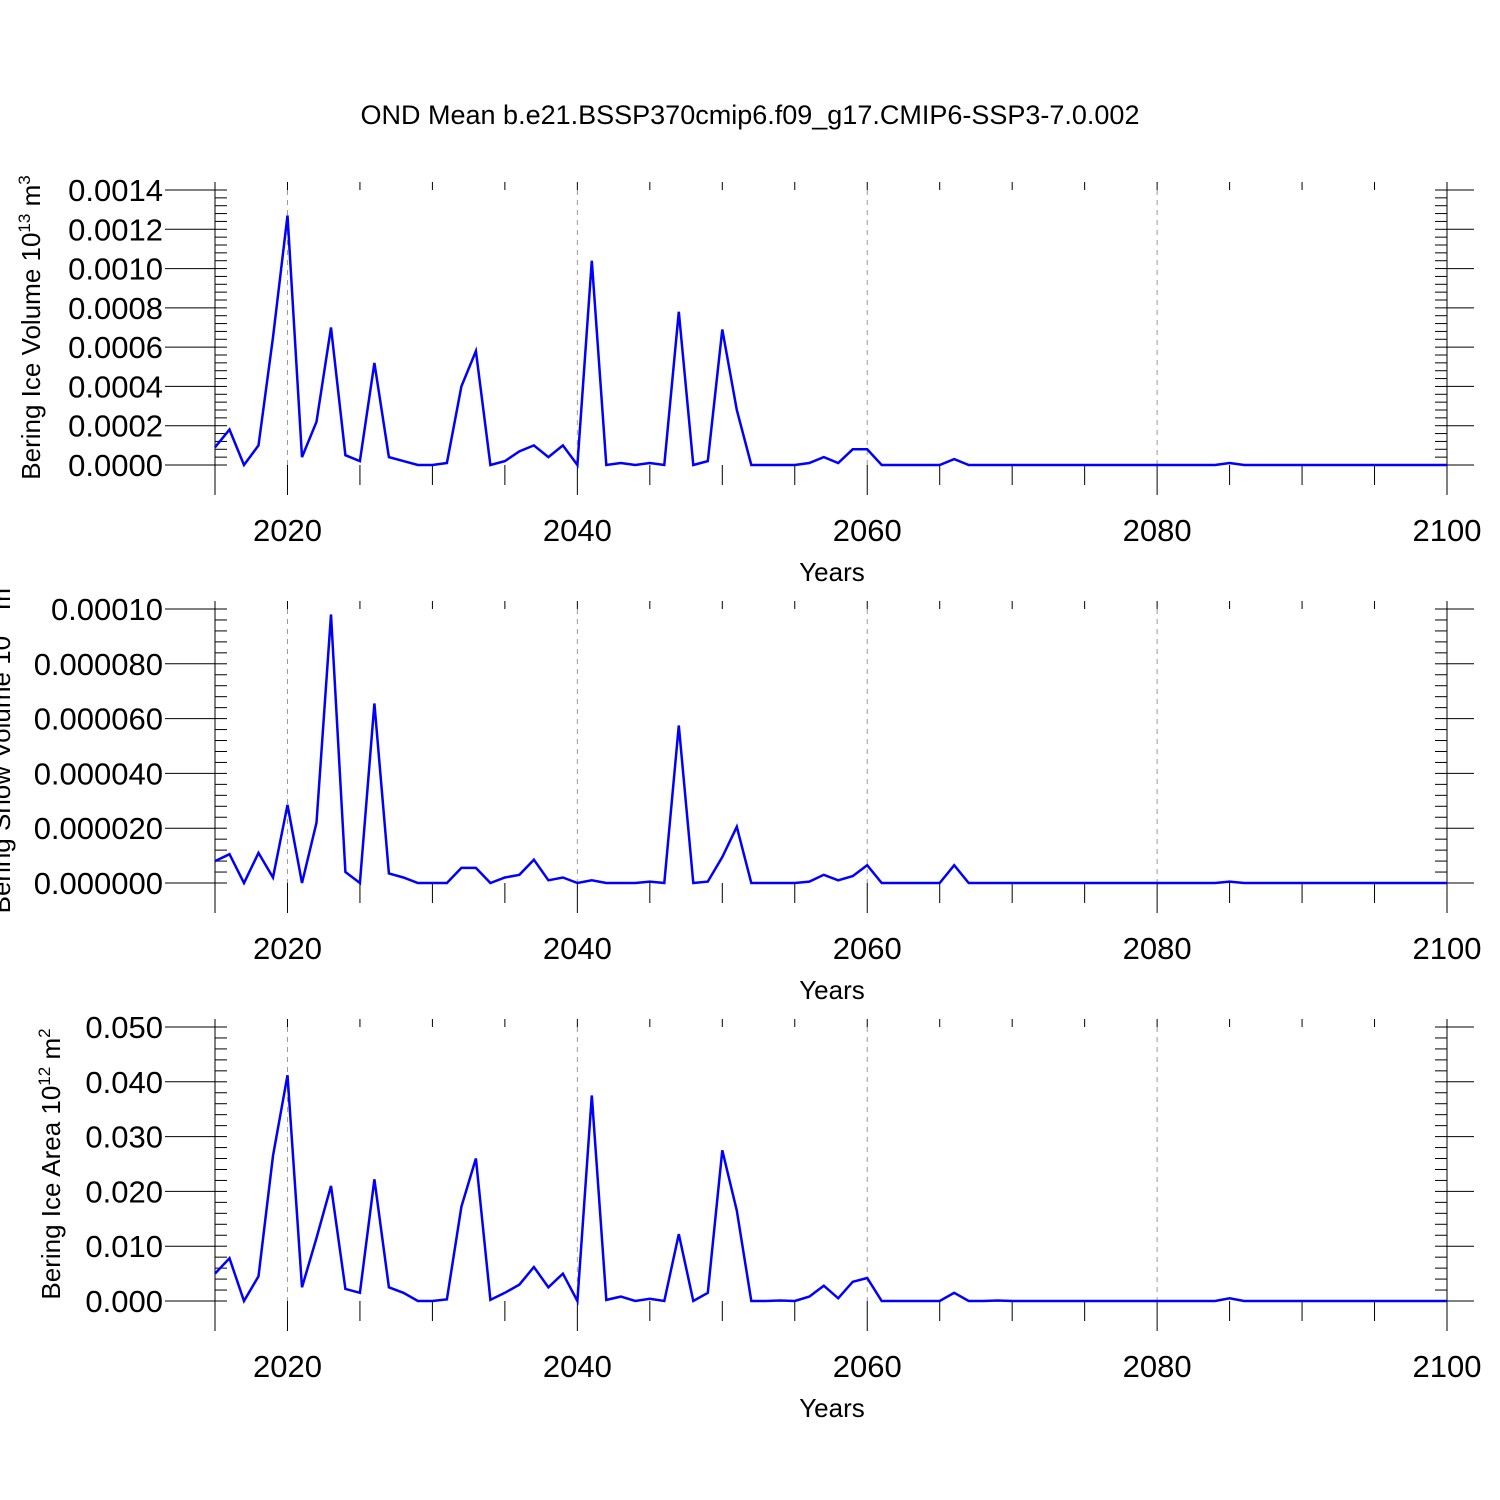 This screenshot has height=1500, width=1500. Describe the element at coordinates (107, 609) in the screenshot. I see `y-tick-label: 0.00010` at that location.